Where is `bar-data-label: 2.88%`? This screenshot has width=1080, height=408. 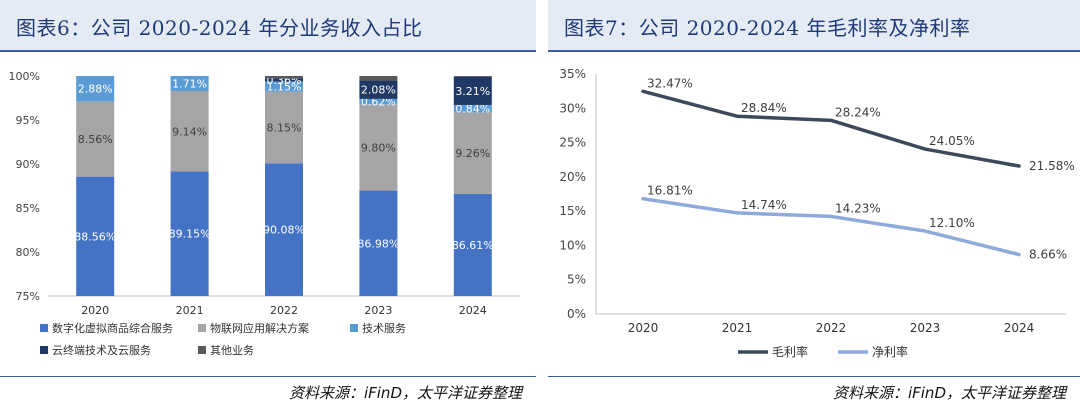 bar-data-label: 2.88% is located at coordinates (95, 89).